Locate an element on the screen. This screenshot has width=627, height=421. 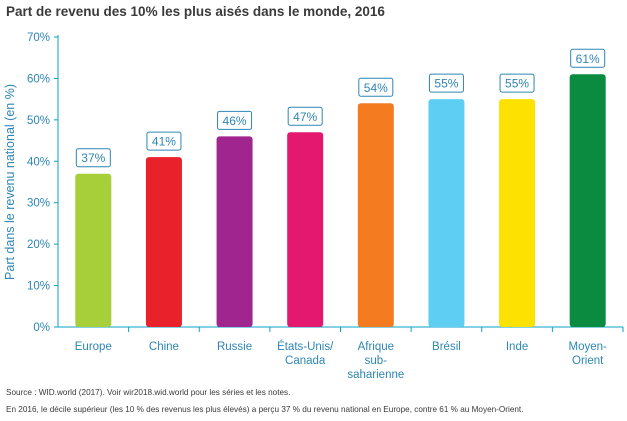
y-tick-label: 60% is located at coordinates (38, 79).